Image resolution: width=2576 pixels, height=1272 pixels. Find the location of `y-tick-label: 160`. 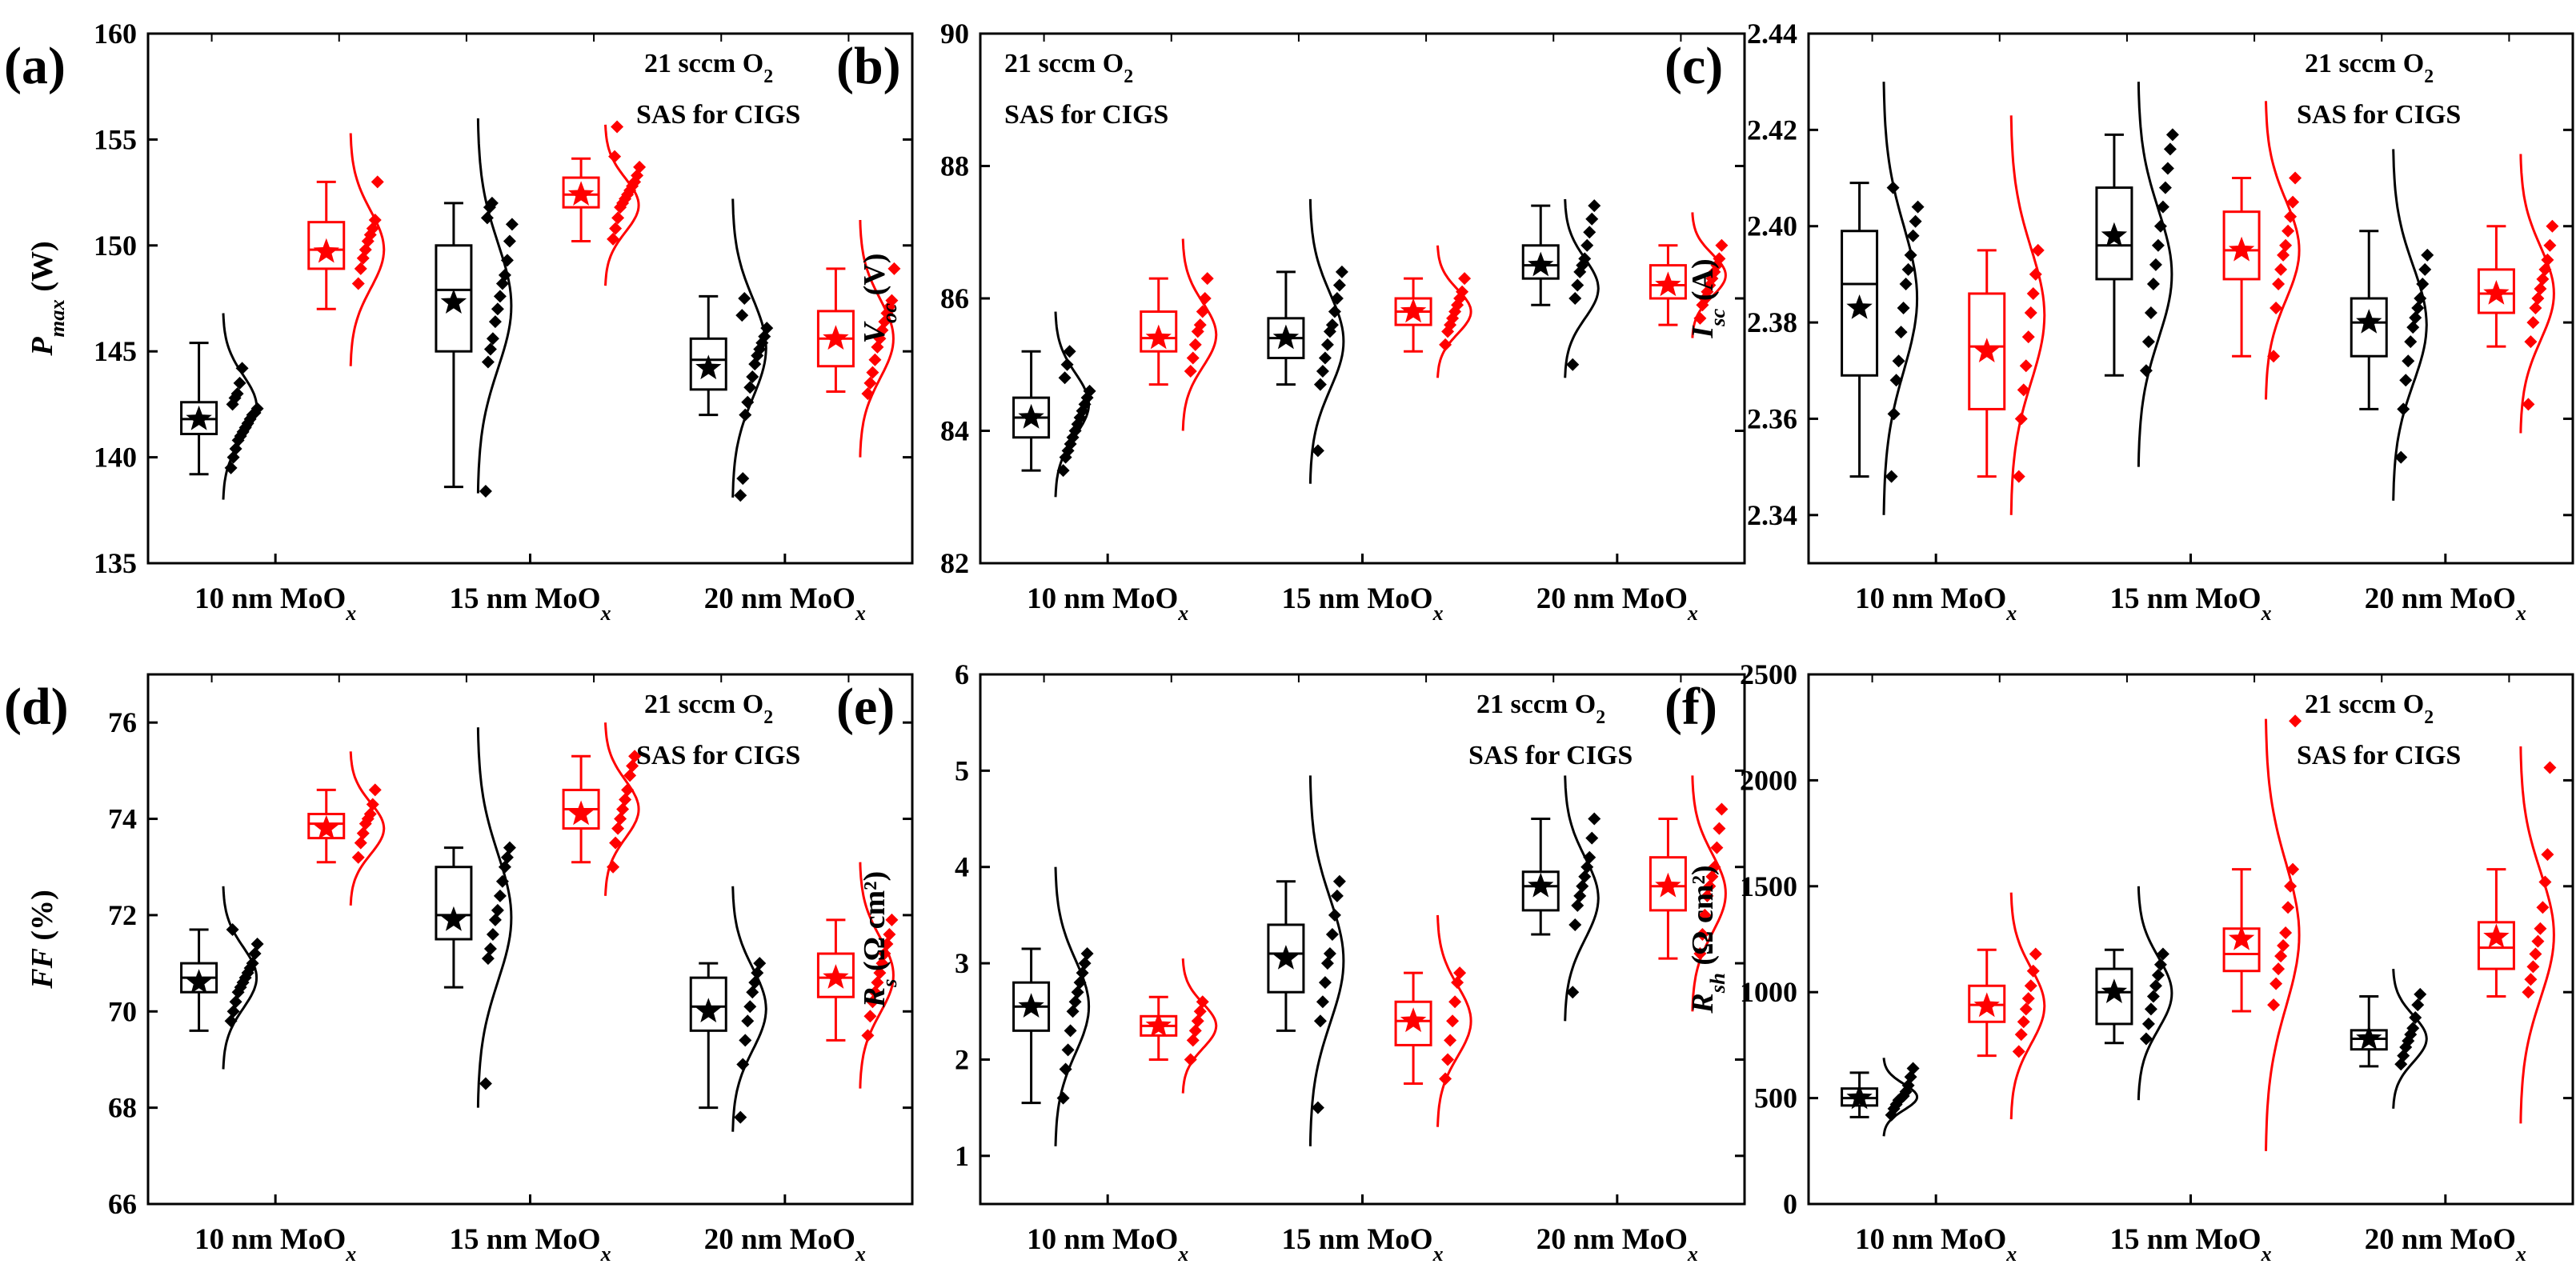

y-tick-label: 160 is located at coordinates (115, 34).